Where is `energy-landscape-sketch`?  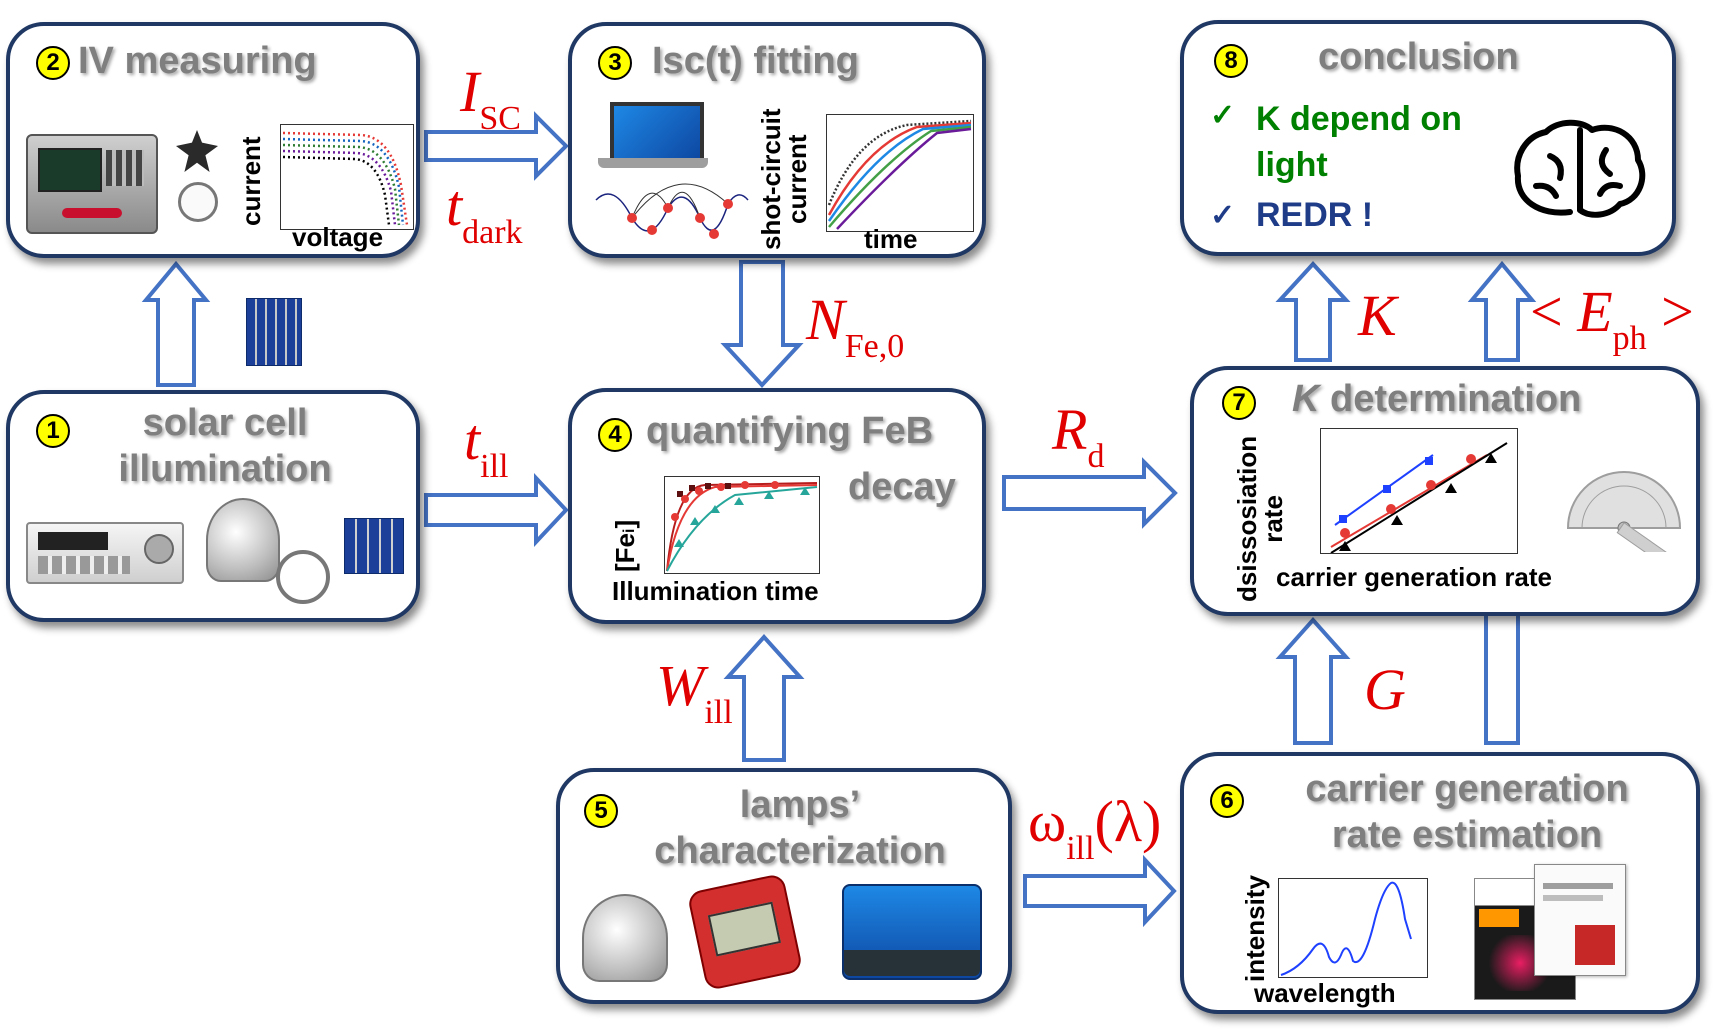
energy-landscape-sketch is located at coordinates (672, 211).